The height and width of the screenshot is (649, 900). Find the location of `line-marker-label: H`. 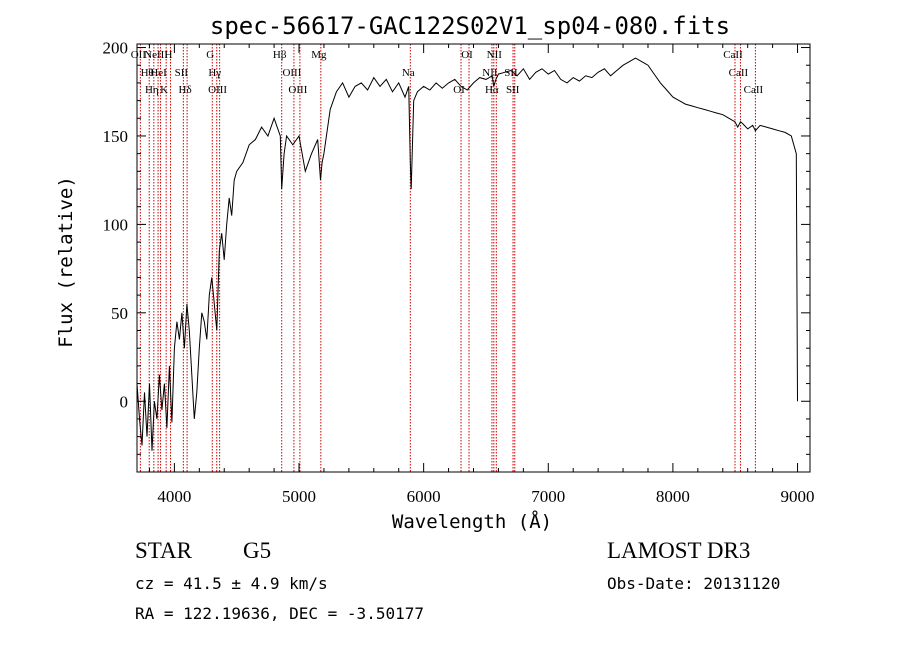

line-marker-label: H is located at coordinates (169, 55).